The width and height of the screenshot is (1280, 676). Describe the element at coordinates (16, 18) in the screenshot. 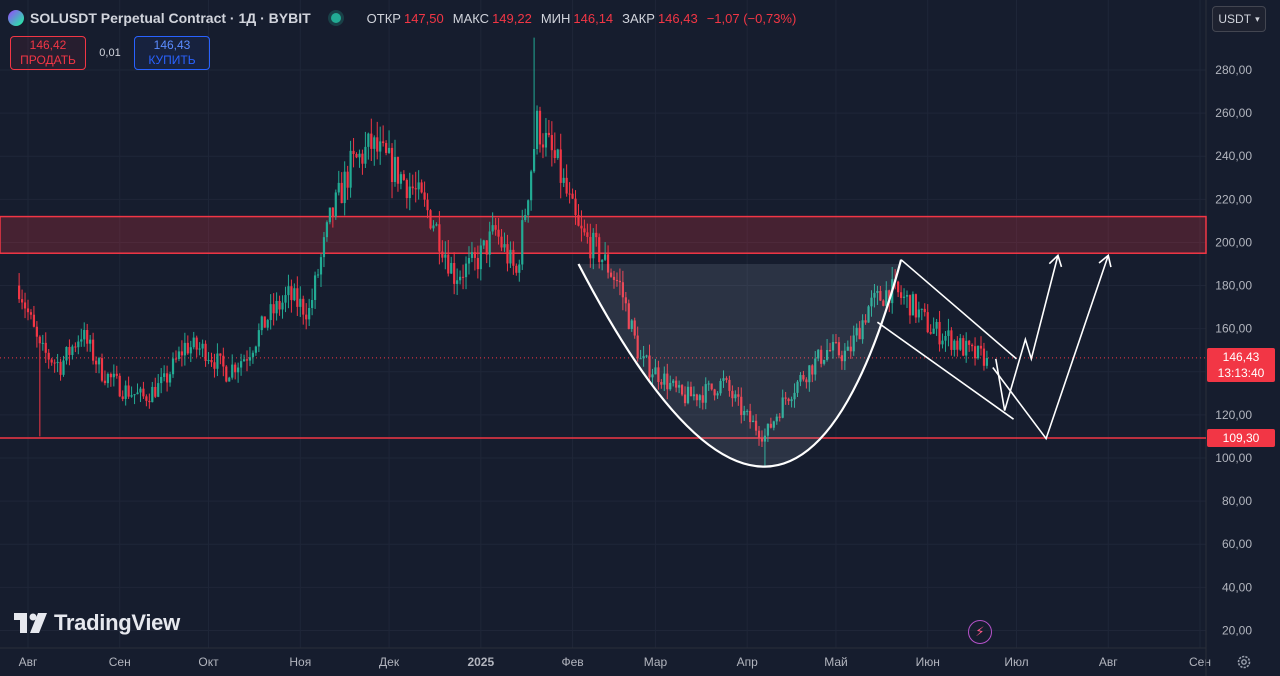

I see `solana-symbol-icon` at that location.